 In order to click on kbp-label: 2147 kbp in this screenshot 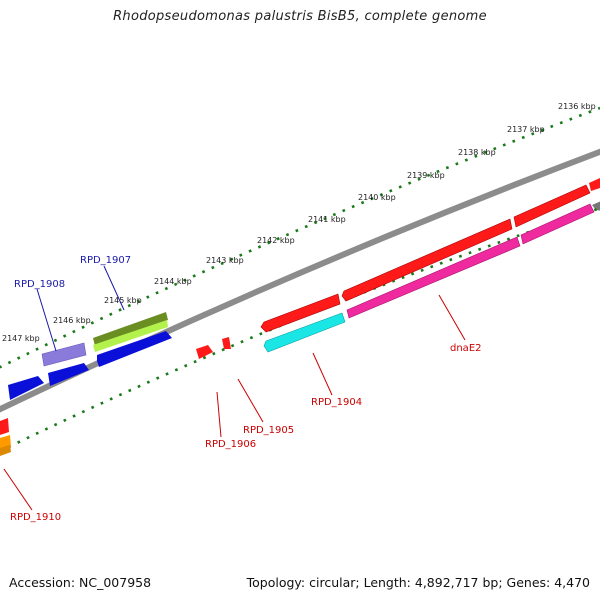, I will do `click(21, 338)`.